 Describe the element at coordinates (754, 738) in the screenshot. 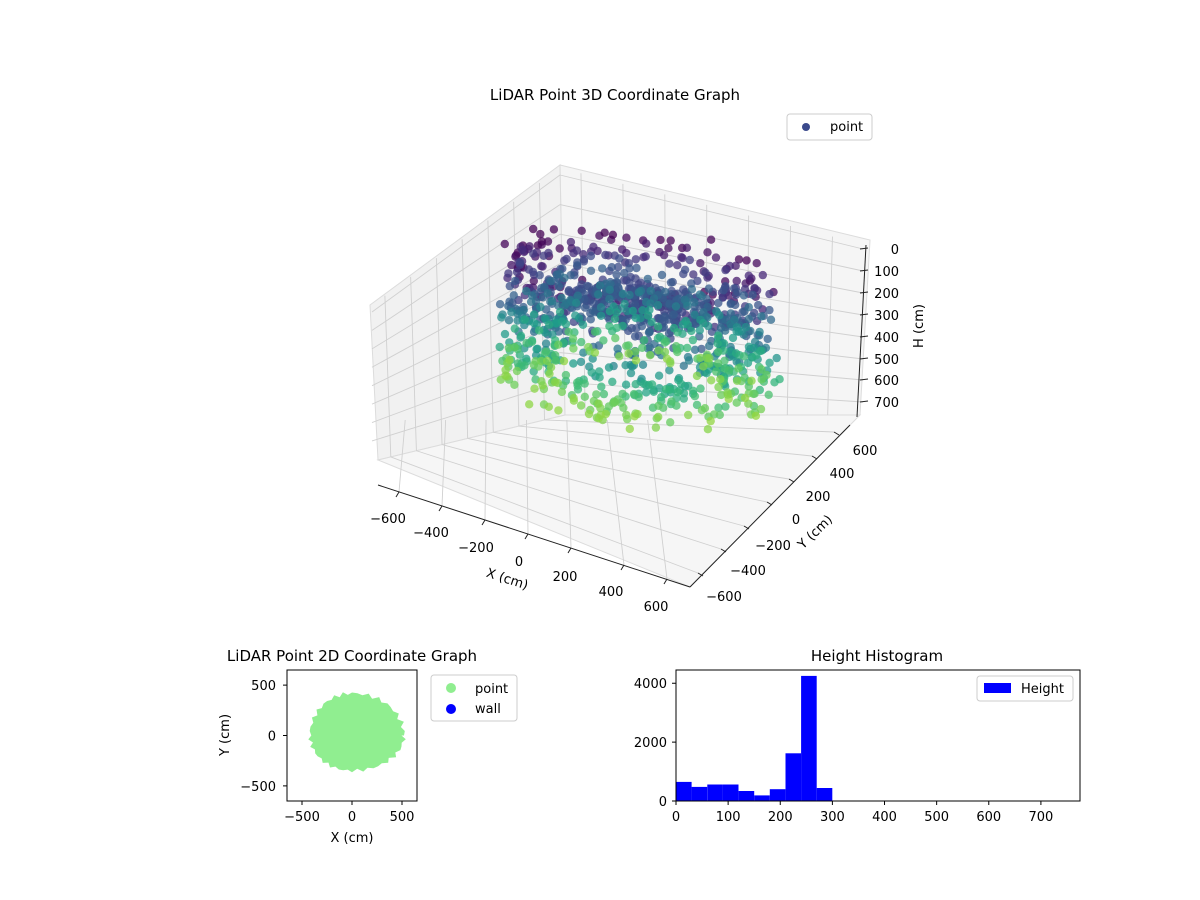

I see `histogram-bars` at that location.